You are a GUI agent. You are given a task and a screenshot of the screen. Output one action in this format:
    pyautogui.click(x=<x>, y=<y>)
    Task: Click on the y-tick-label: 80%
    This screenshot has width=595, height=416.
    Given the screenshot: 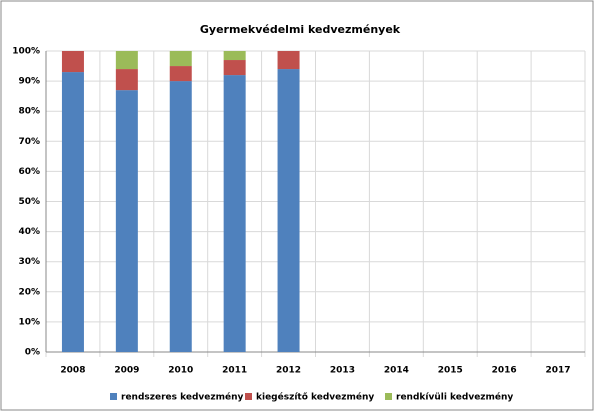 What is the action you would take?
    pyautogui.click(x=29, y=112)
    